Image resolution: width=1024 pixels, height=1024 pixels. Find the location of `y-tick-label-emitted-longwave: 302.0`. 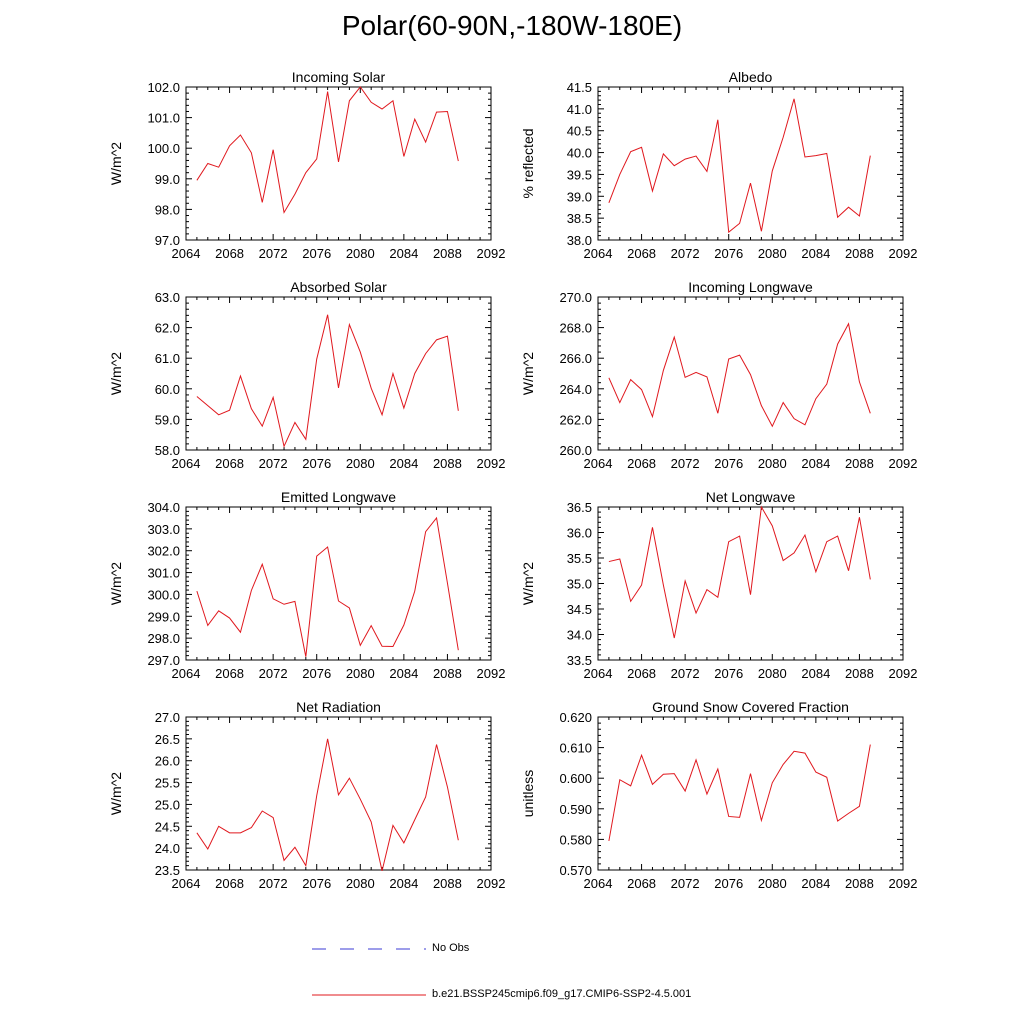

y-tick-label-emitted-longwave: 302.0 is located at coordinates (163, 551).